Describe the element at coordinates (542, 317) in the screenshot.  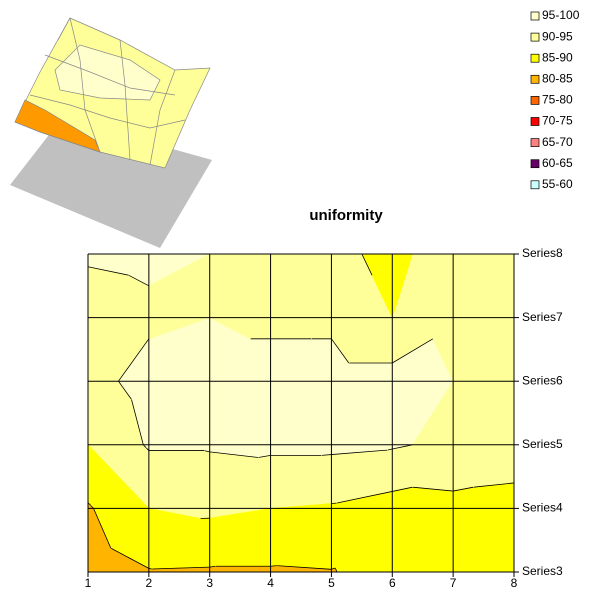
I see `y-tick-label: Series7` at that location.